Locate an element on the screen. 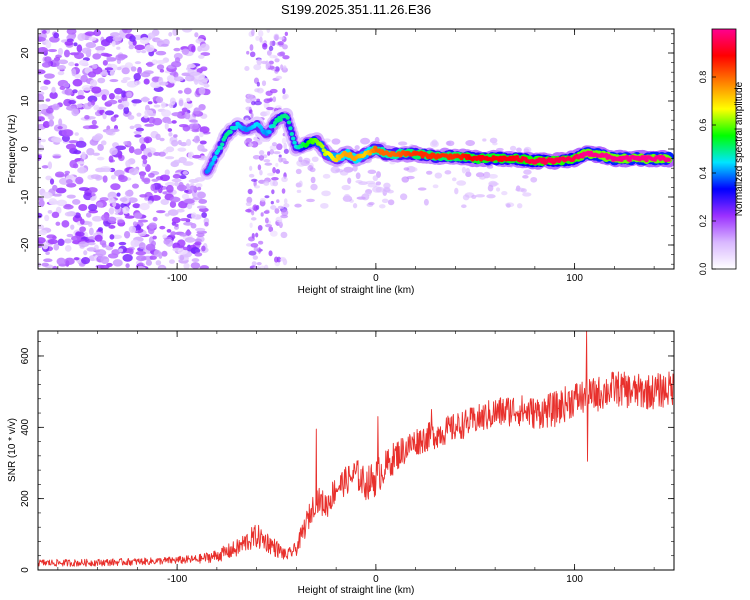 The width and height of the screenshot is (750, 600). colorbar-label: Normalized spectral amplitude is located at coordinates (739, 148).